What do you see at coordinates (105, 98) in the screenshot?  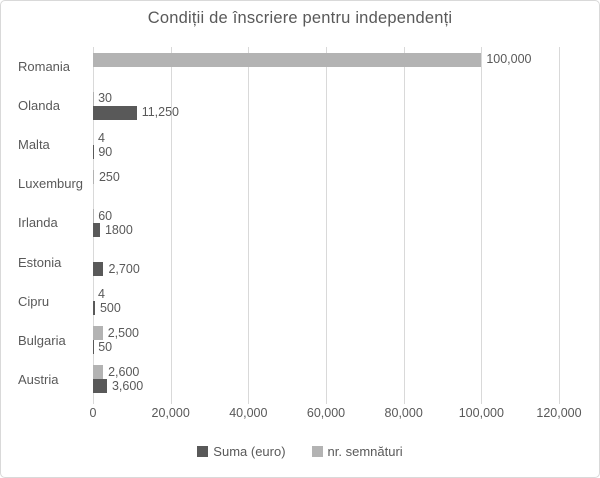 I see `bar-value-label: 30` at bounding box center [105, 98].